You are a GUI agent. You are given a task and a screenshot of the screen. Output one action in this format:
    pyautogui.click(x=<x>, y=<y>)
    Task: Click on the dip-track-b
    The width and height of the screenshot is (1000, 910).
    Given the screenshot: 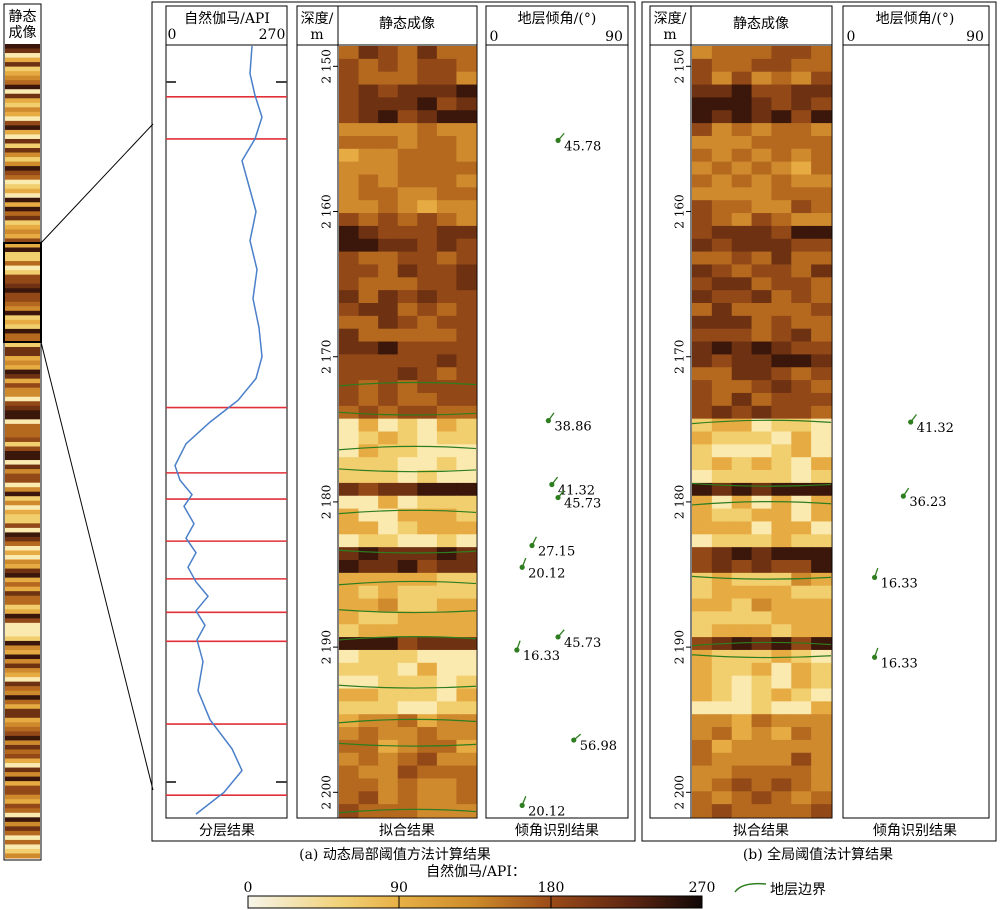 What is the action you would take?
    pyautogui.click(x=916, y=412)
    